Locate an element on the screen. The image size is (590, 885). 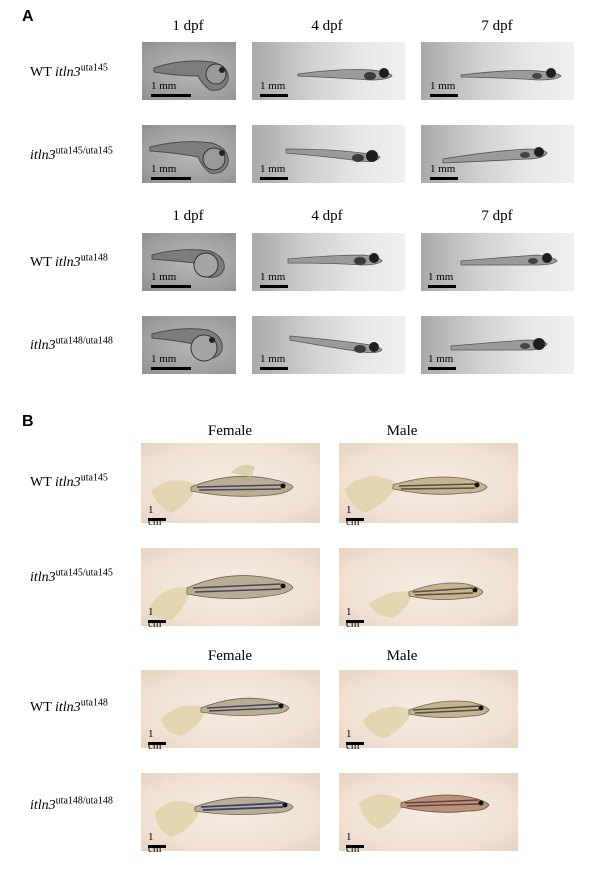
scale-bar-b4: 1 cm is located at coordinates (355, 618).